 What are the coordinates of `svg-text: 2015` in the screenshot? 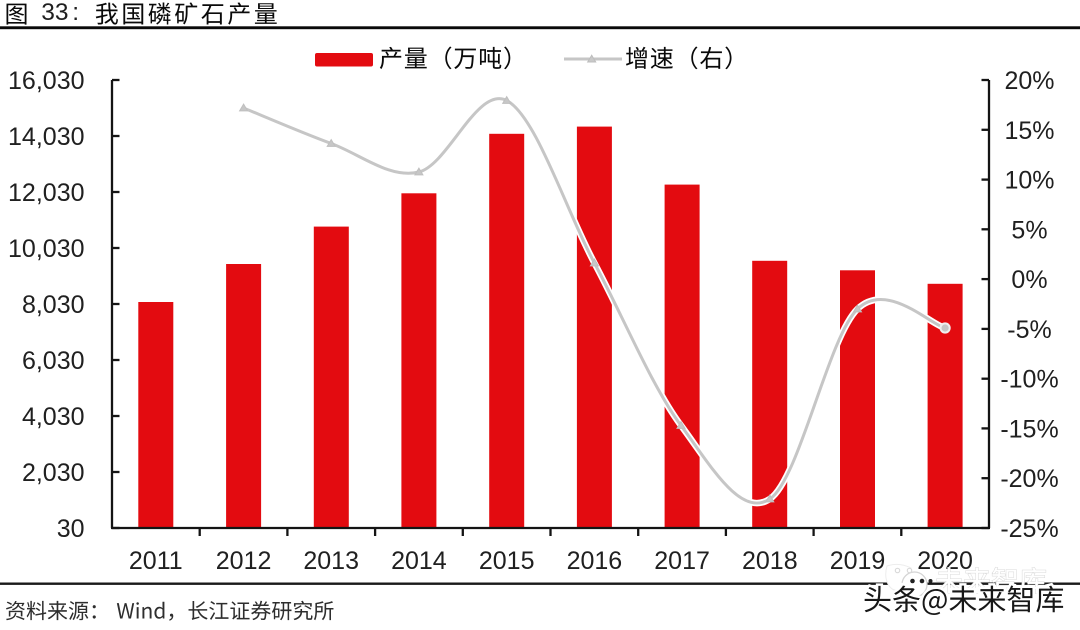 It's located at (507, 561).